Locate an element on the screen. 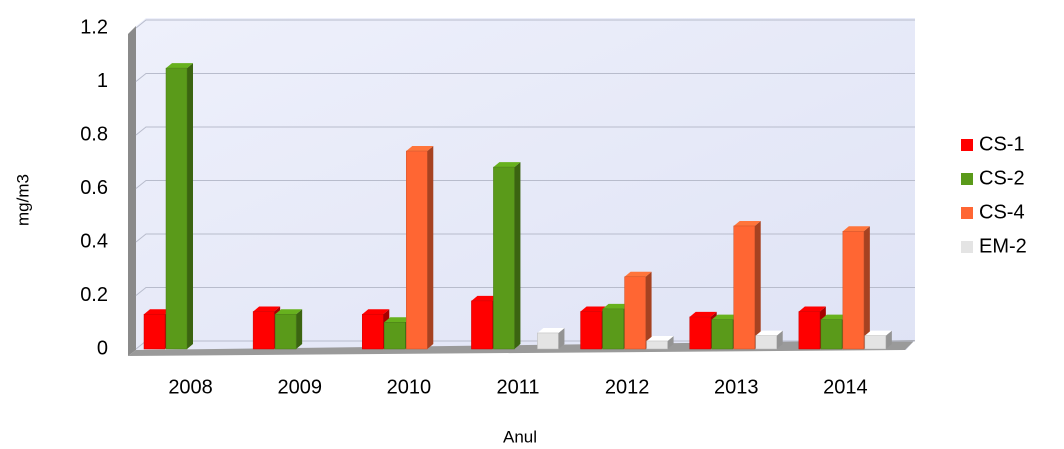 Image resolution: width=1064 pixels, height=449 pixels. y-tick-label: 0.6 is located at coordinates (94, 188).